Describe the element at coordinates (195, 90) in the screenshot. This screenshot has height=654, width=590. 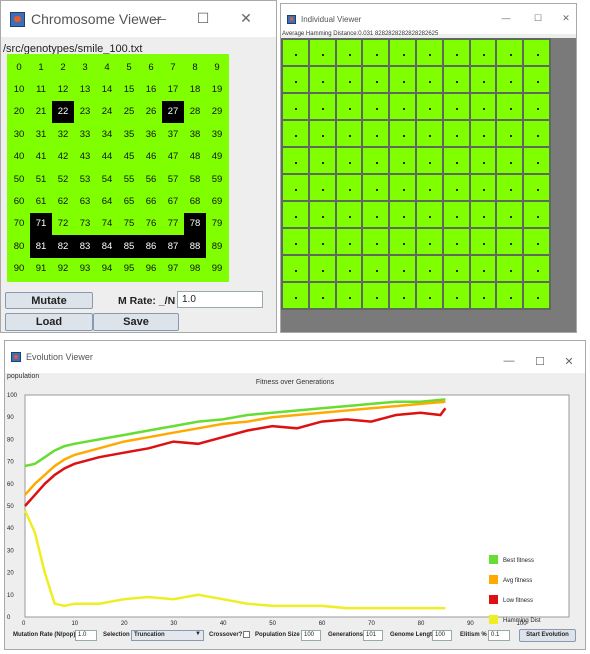
I see `gene-cell: 18` at that location.